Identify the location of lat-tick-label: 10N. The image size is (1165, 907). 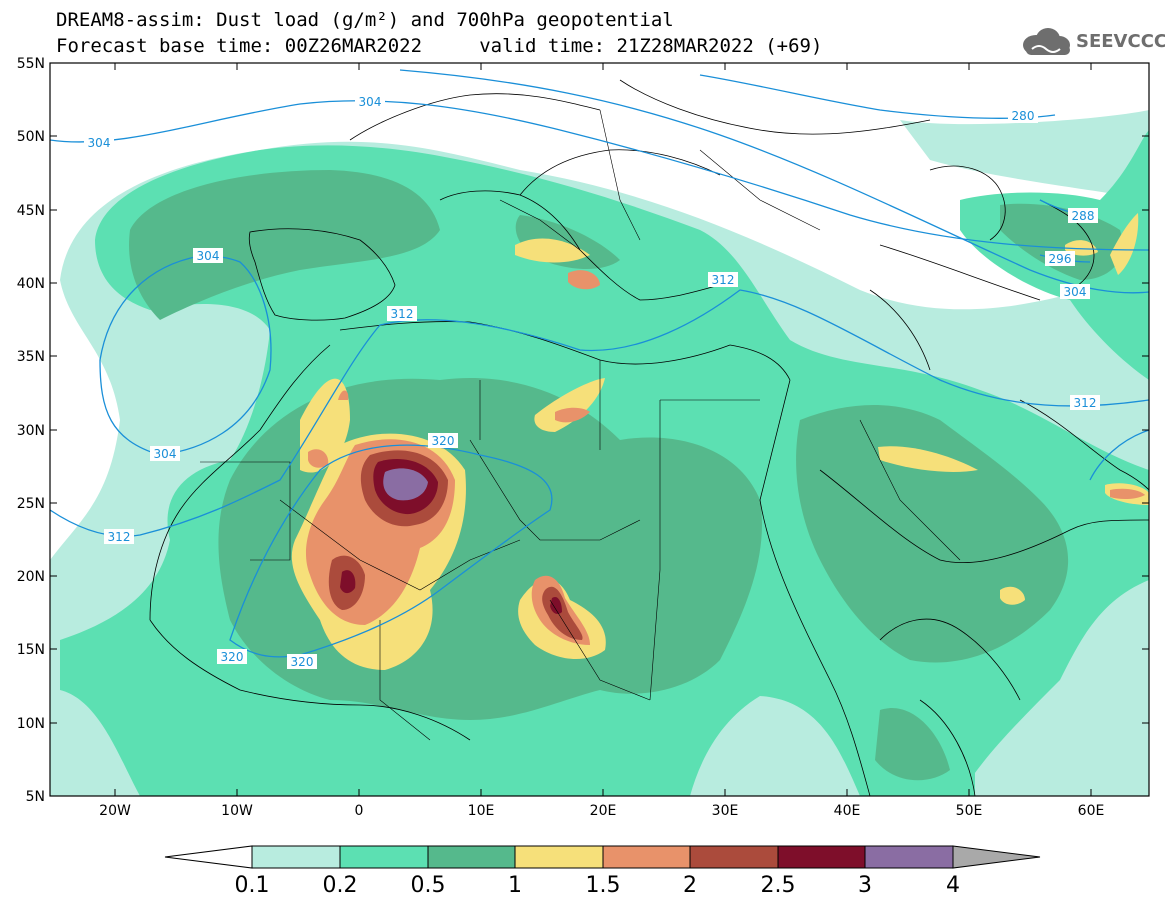
(31, 724).